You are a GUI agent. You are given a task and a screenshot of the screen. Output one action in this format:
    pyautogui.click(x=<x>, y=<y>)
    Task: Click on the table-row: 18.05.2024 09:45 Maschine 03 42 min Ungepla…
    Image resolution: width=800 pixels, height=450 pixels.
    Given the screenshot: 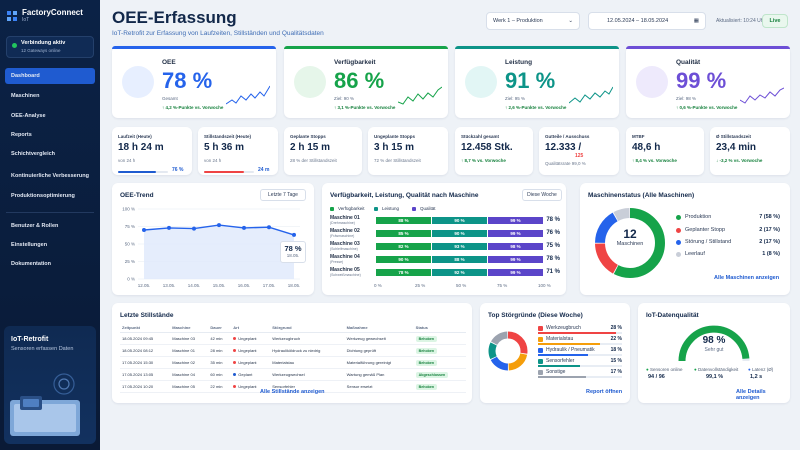 What is the action you would take?
    pyautogui.click(x=293, y=338)
    